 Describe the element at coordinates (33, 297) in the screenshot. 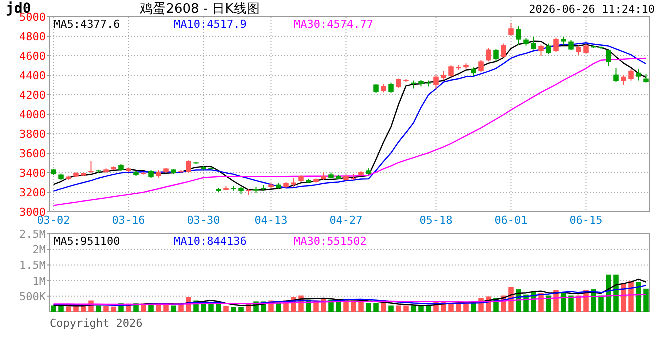

I see `y-tick-label: 500K` at that location.